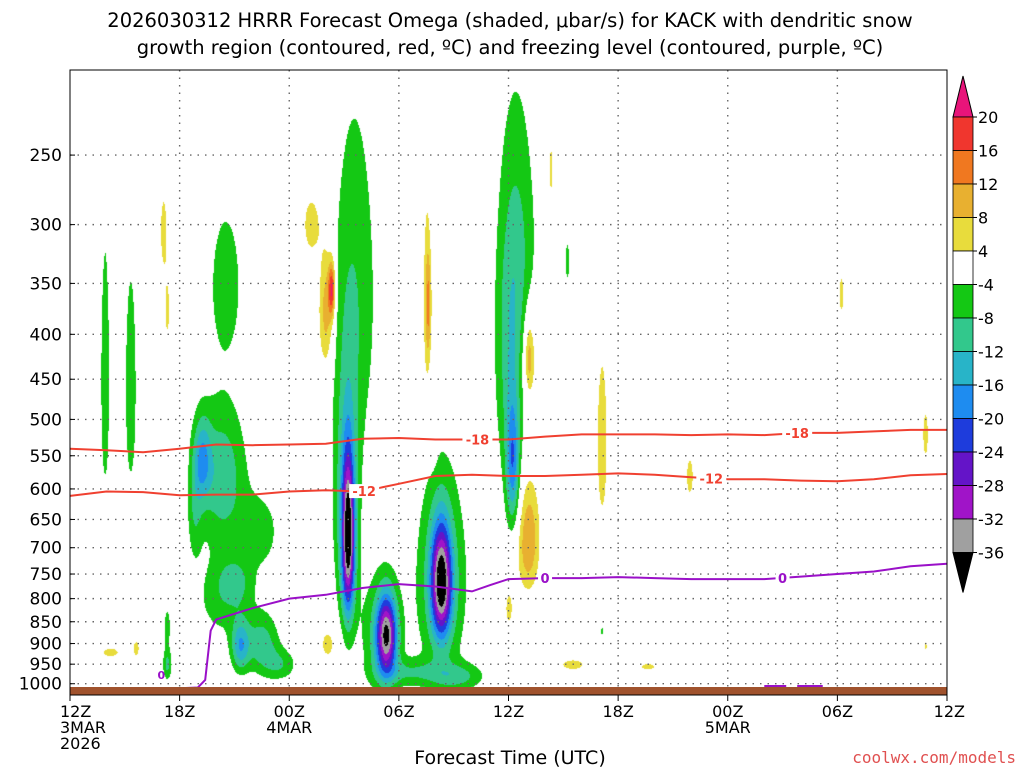  I want to click on y-tick-label-400: 400, so click(46, 335).